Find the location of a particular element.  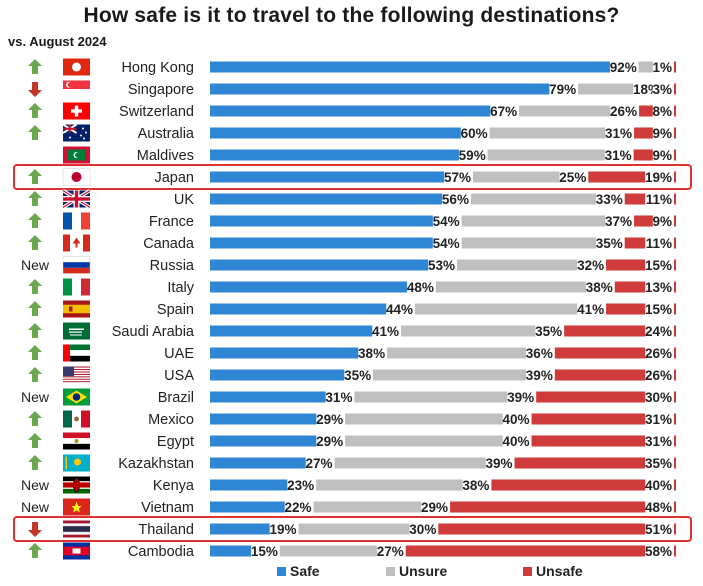

highlight-box is located at coordinates (352, 177).